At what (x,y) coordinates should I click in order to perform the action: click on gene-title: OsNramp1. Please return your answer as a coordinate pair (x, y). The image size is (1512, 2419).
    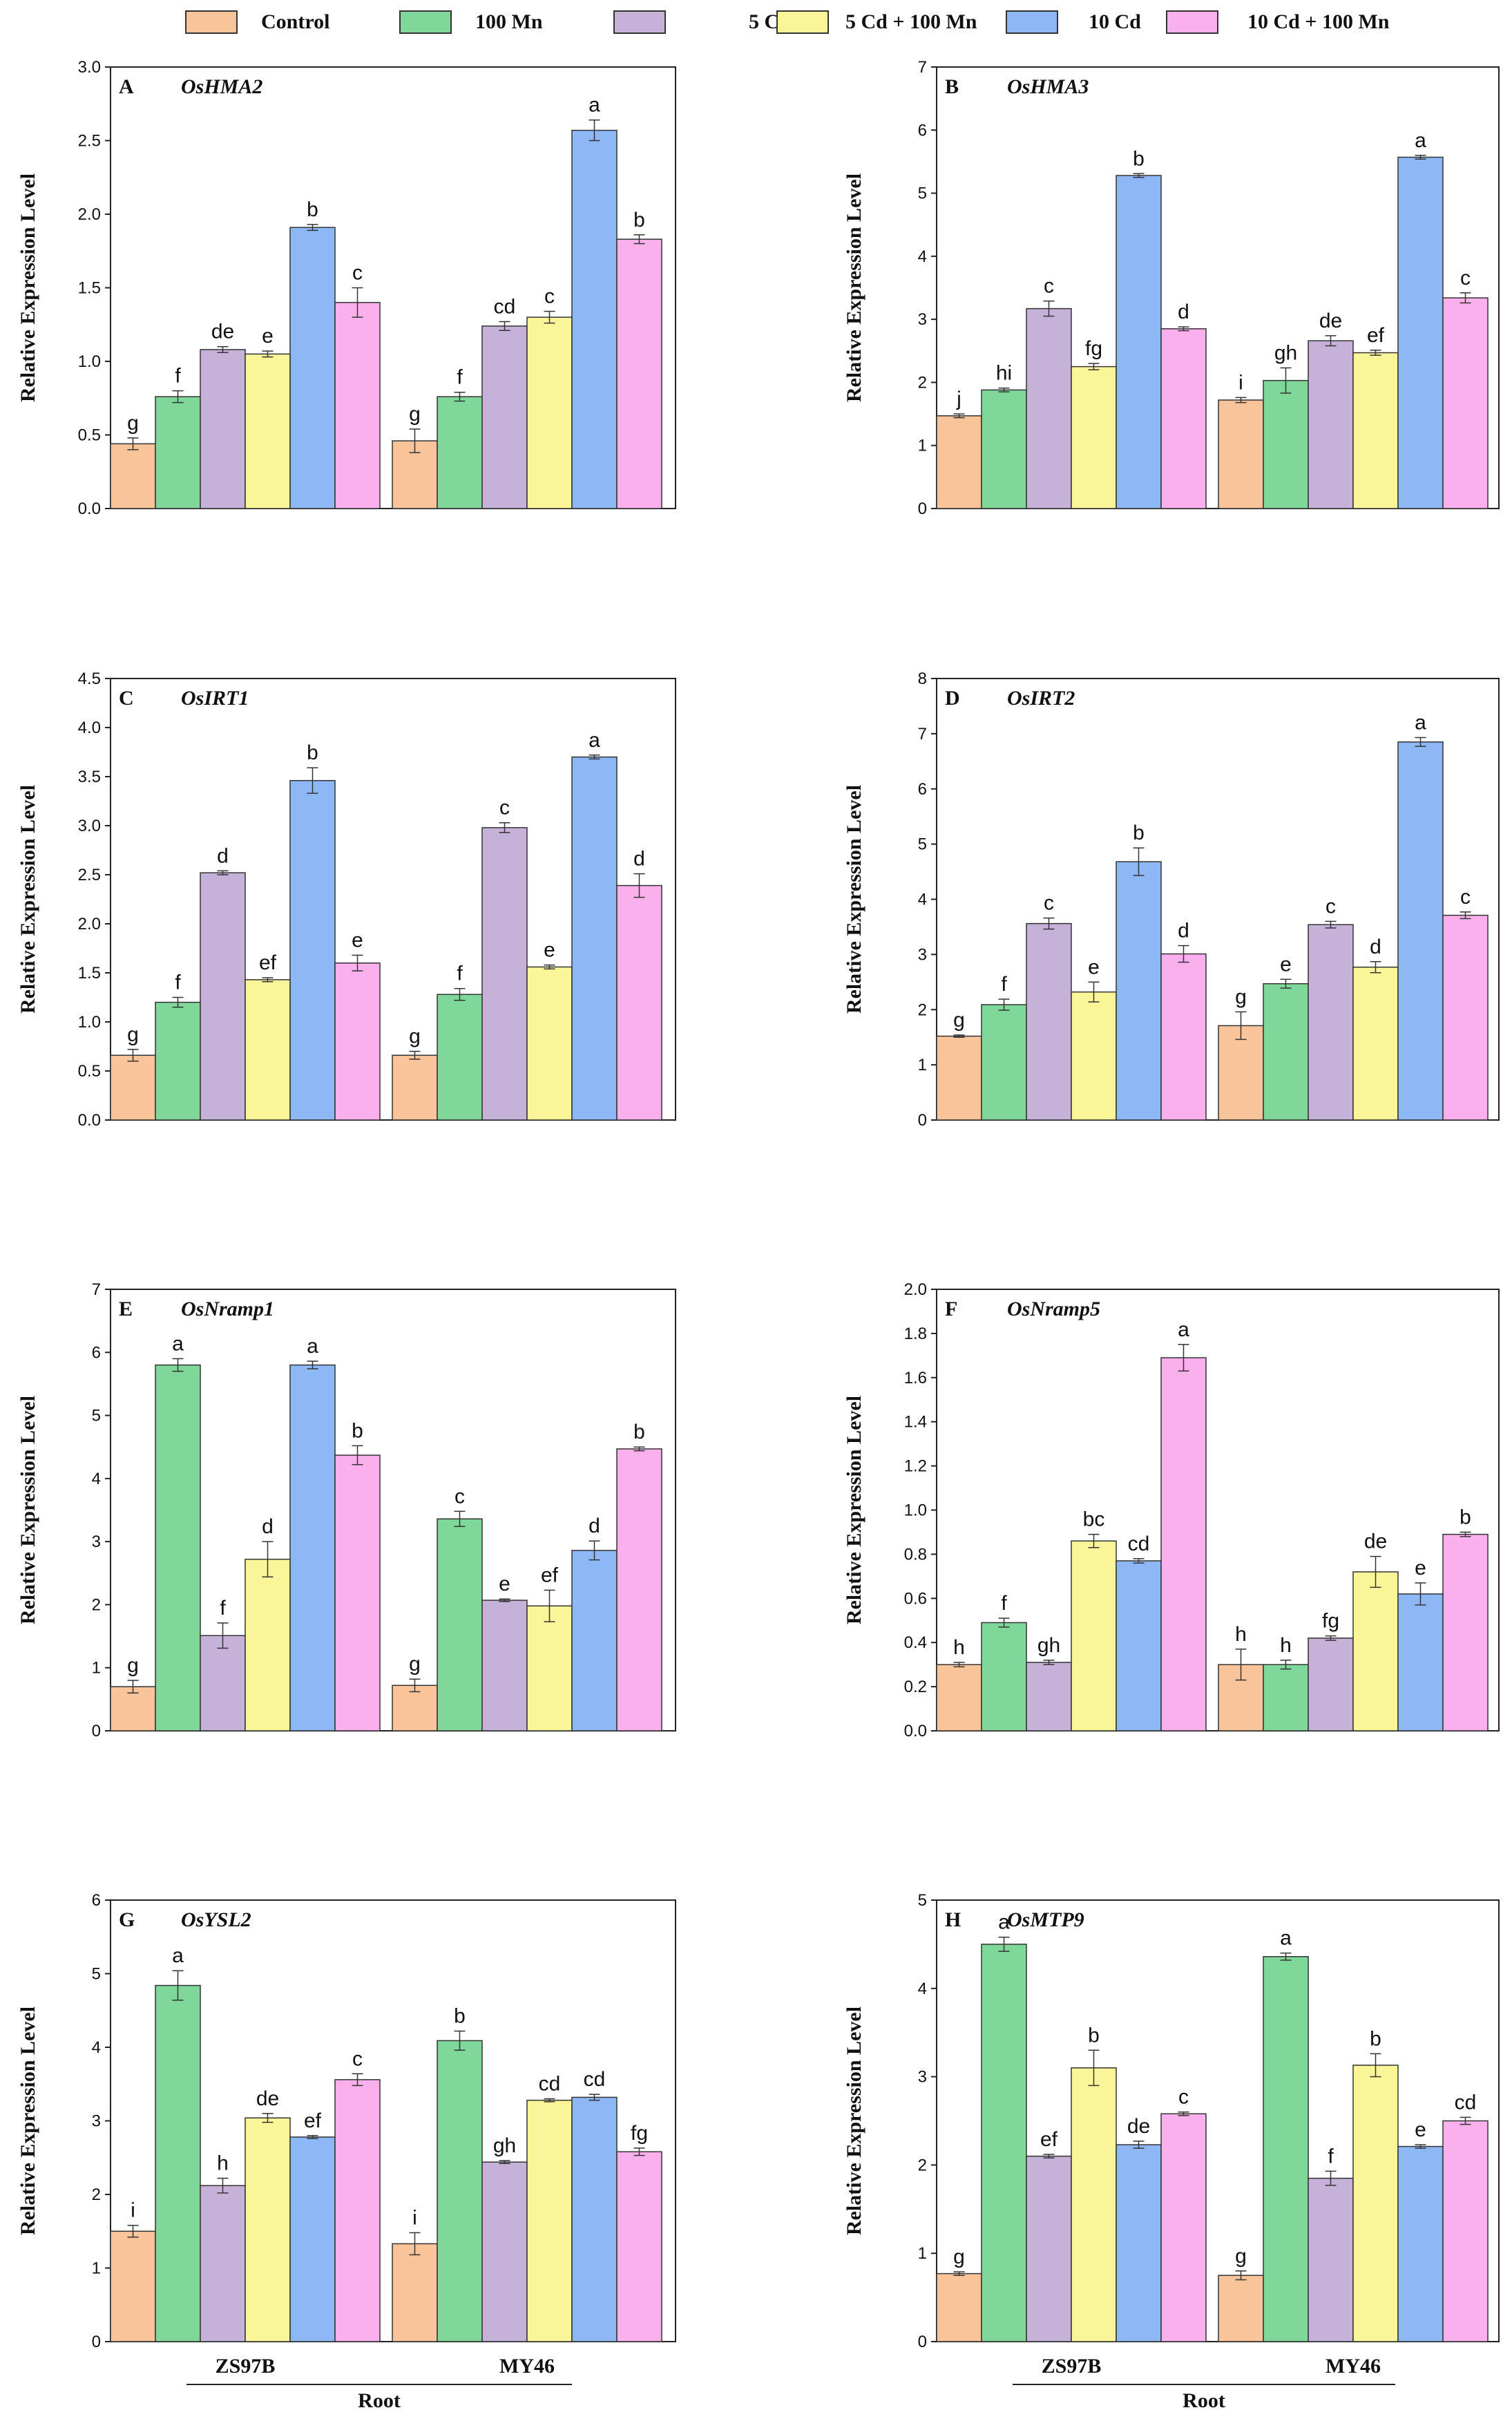
    Looking at the image, I should click on (227, 1309).